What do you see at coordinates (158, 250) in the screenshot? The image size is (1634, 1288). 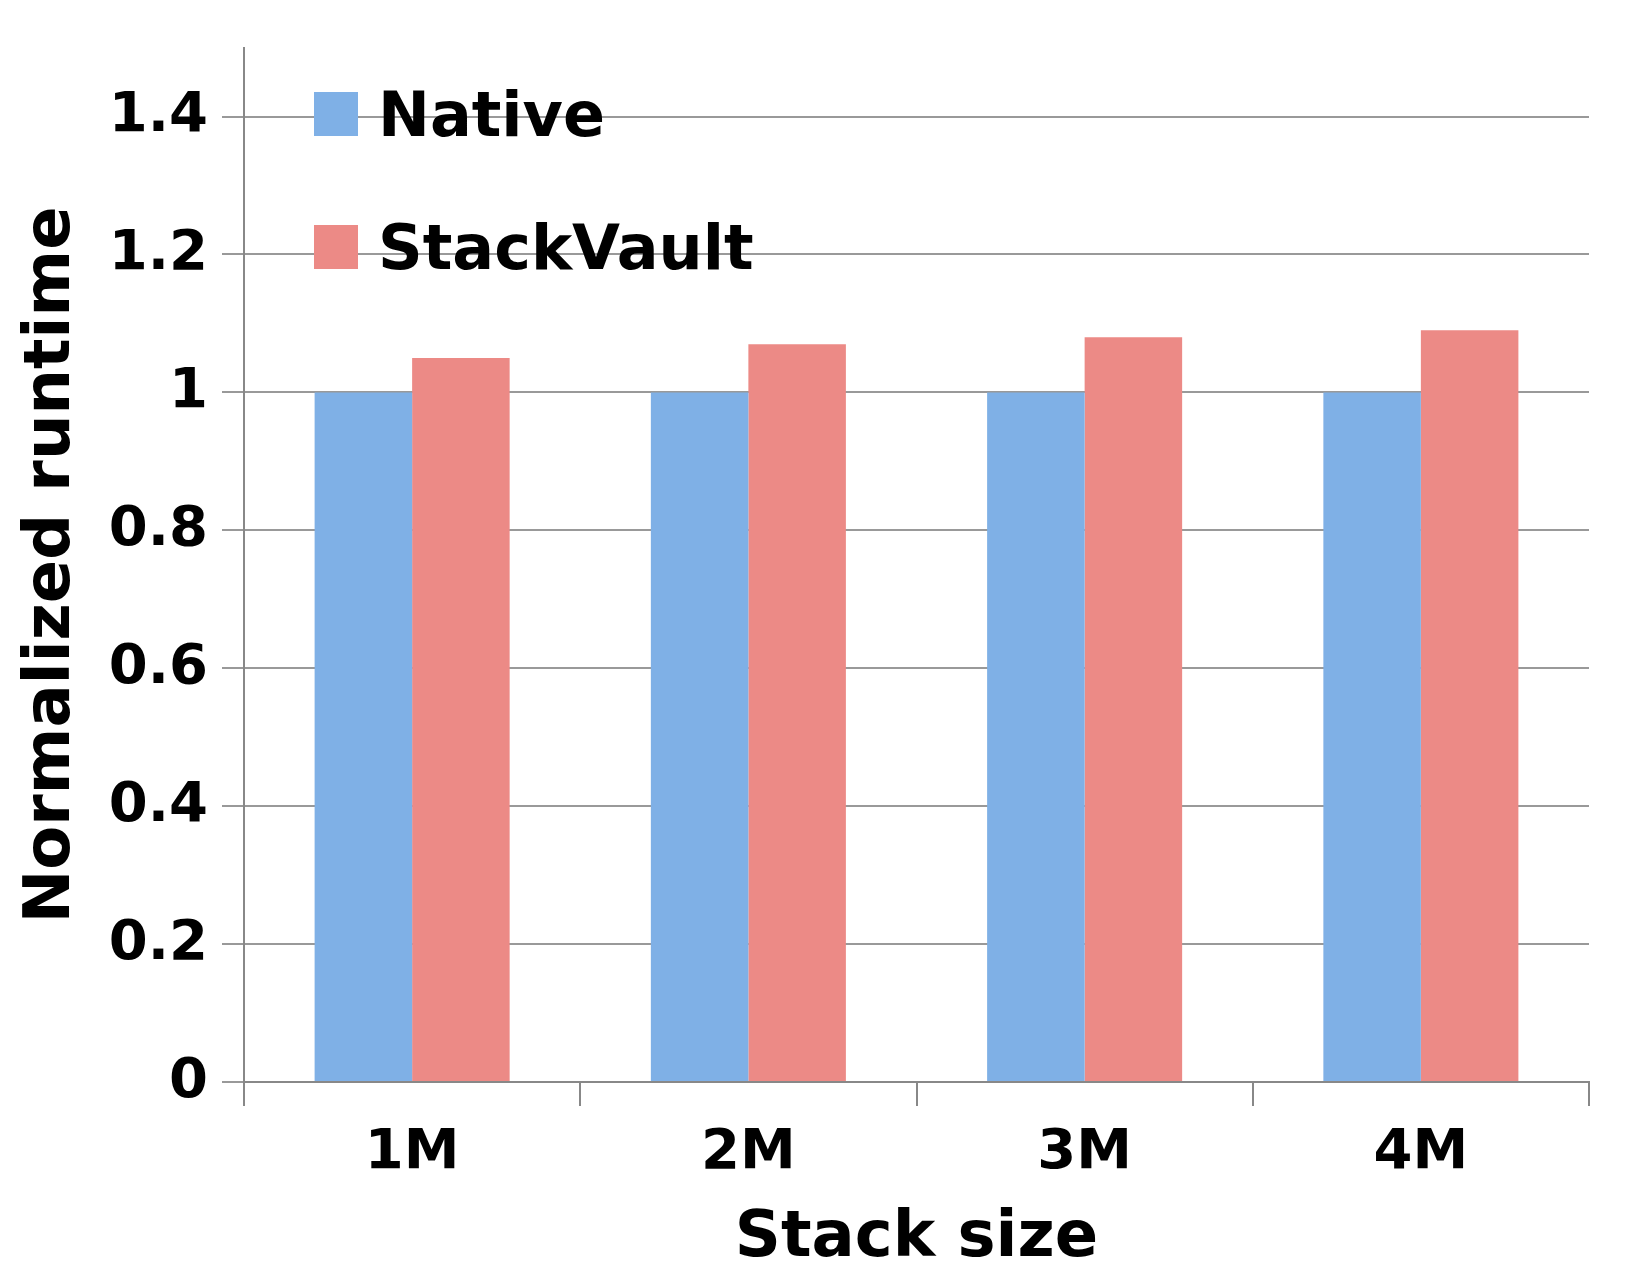 I see `y-tick-label: 1.2` at bounding box center [158, 250].